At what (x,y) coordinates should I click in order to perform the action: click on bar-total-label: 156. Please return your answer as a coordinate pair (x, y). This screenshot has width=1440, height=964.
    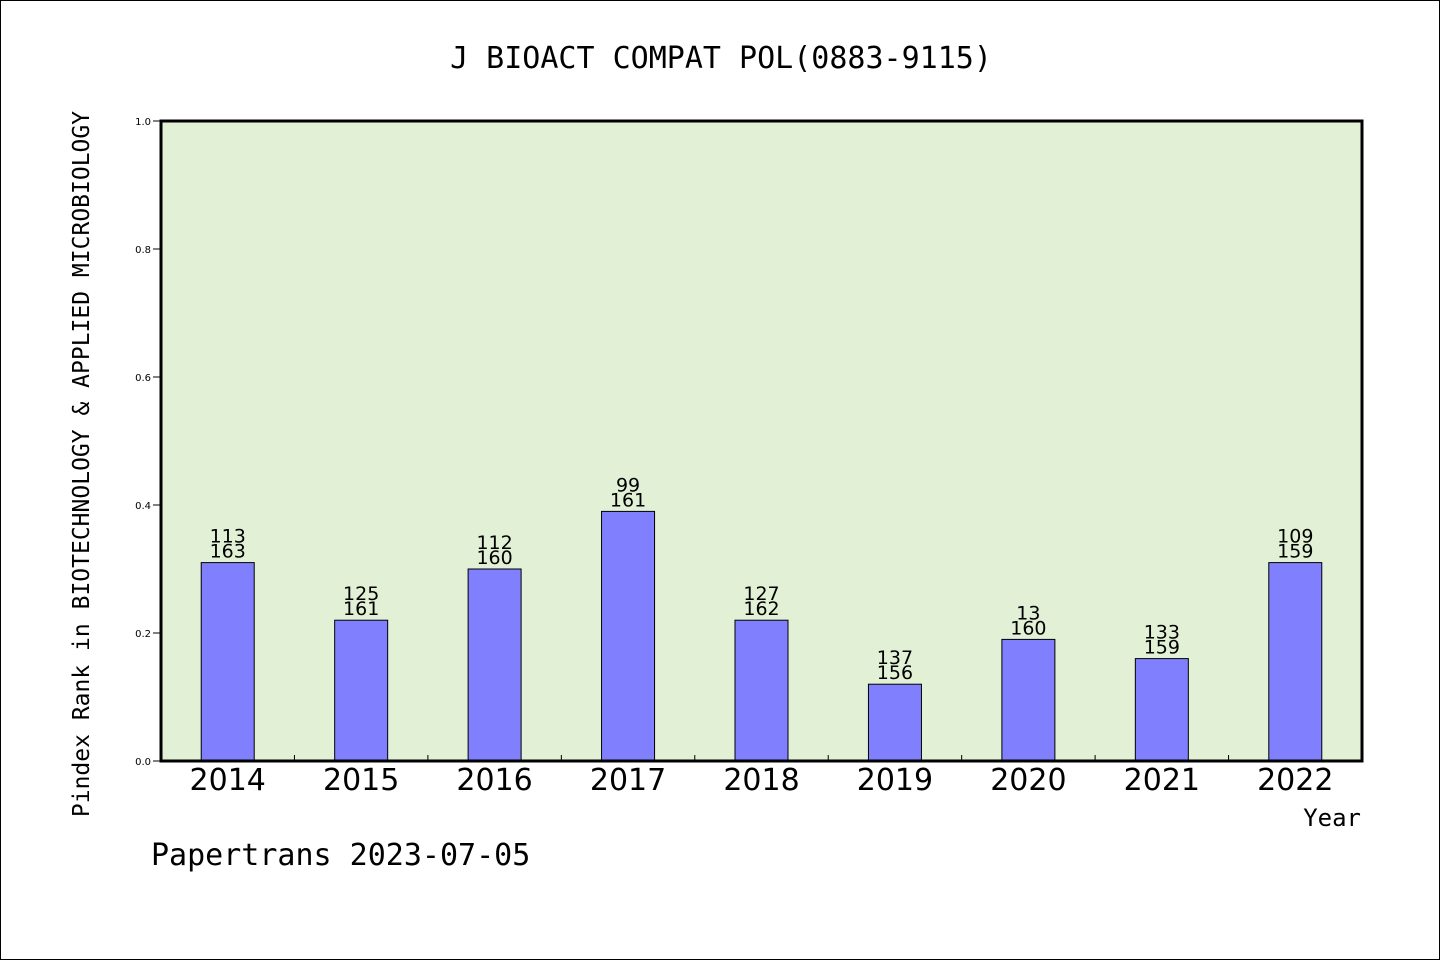
    Looking at the image, I should click on (895, 673).